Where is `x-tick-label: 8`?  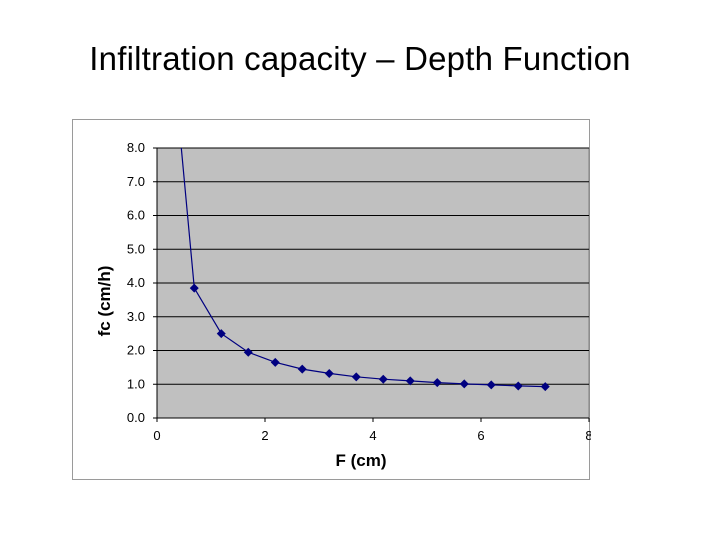 x-tick-label: 8 is located at coordinates (588, 435).